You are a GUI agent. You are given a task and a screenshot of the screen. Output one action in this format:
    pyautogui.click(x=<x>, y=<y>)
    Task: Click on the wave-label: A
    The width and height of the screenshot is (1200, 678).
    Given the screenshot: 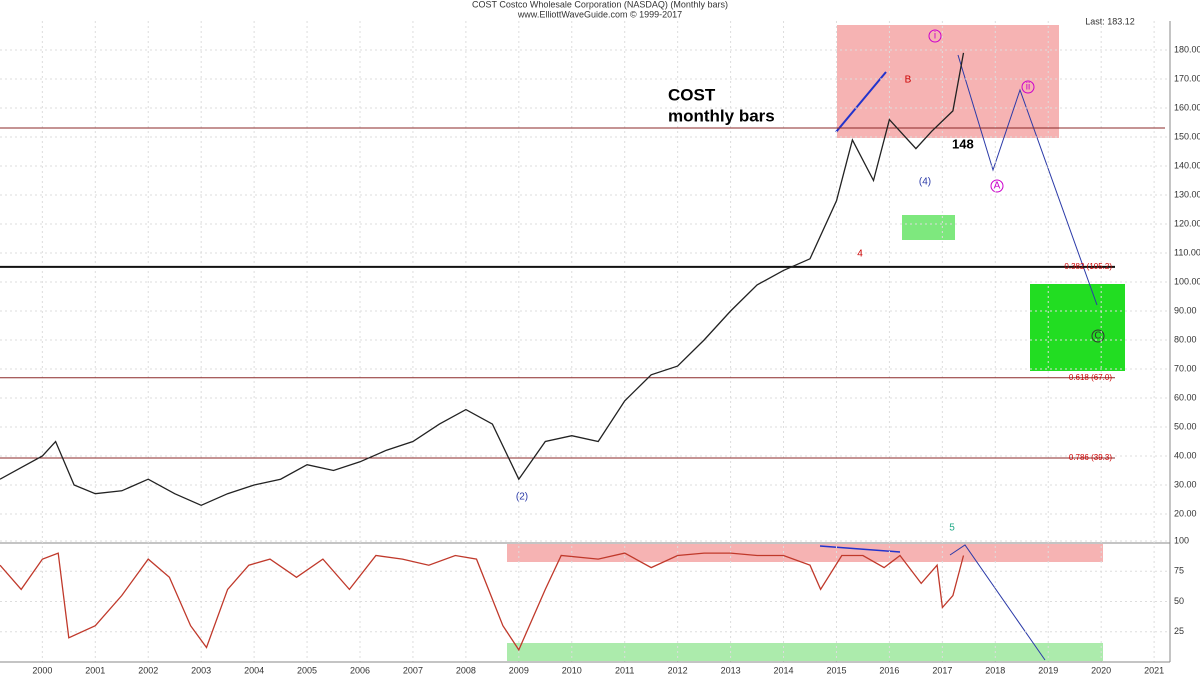 What is the action you would take?
    pyautogui.click(x=997, y=186)
    